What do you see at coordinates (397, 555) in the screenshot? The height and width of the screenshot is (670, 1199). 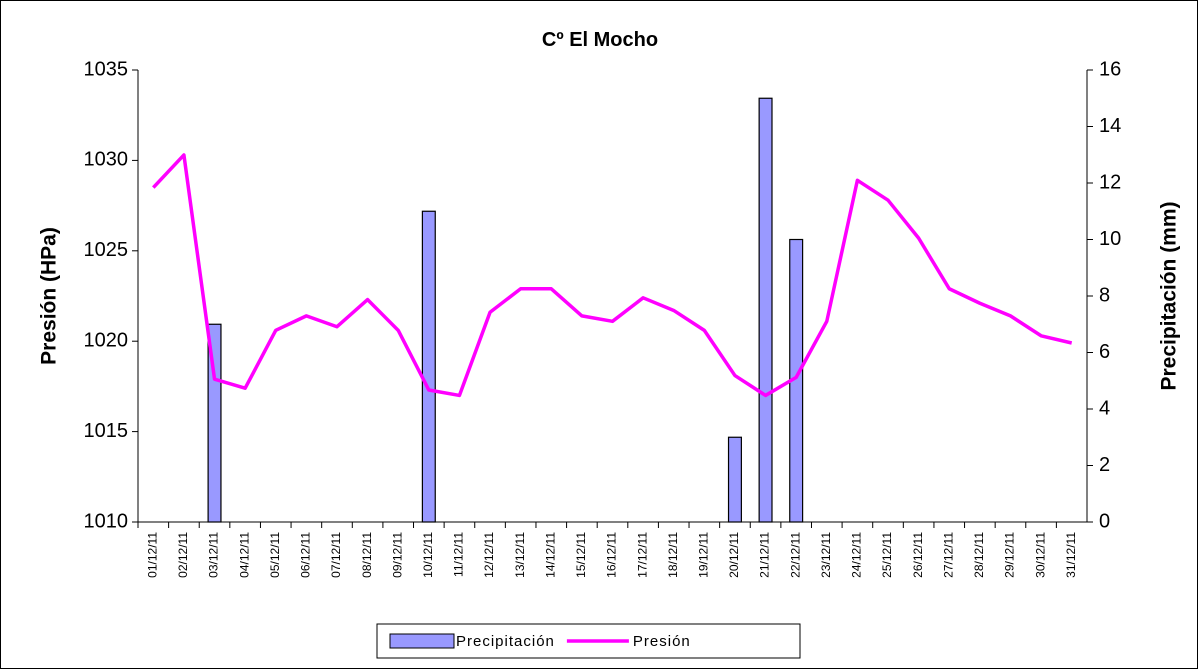 I see `x-tick-label: 09/12/11` at bounding box center [397, 555].